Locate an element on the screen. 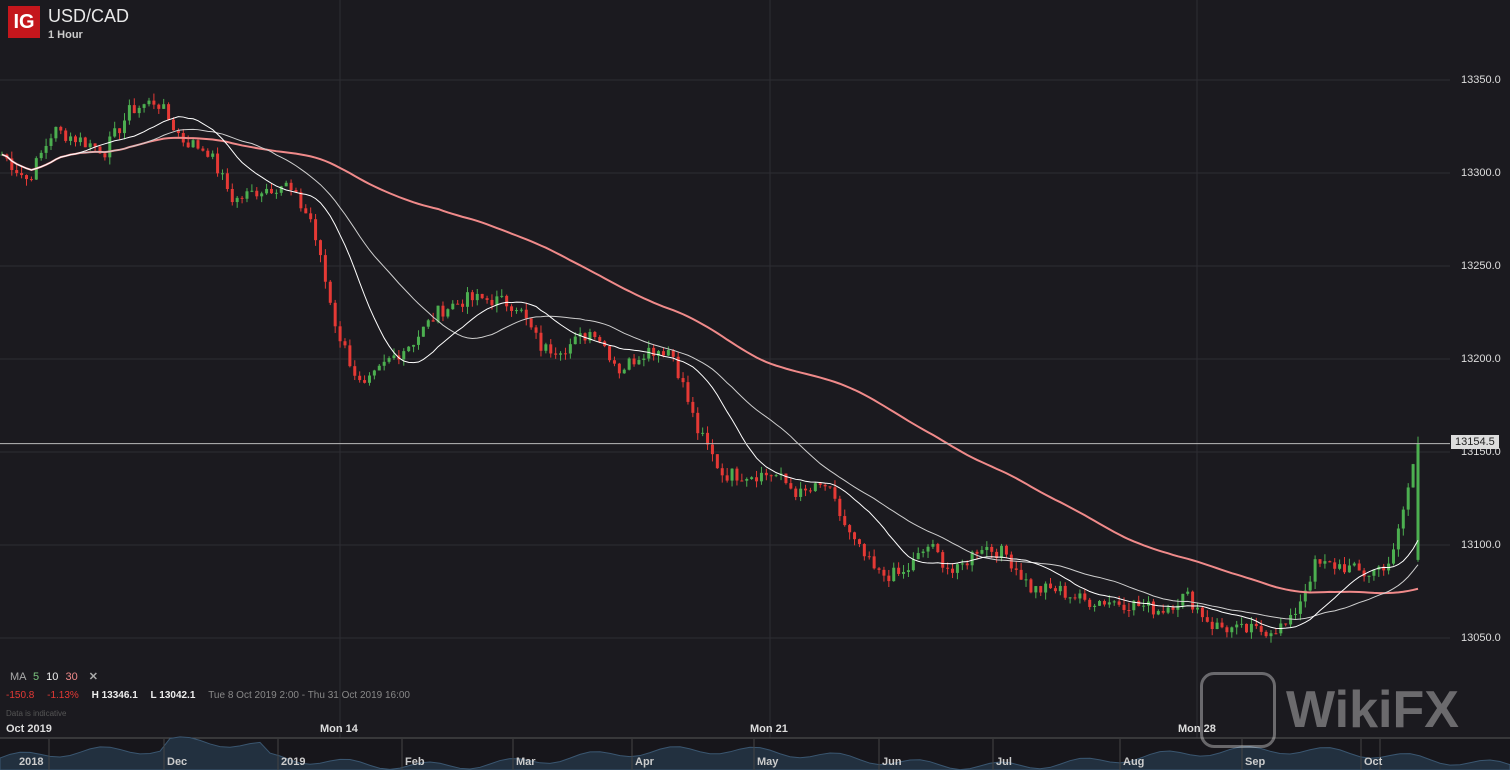 Image resolution: width=1510 pixels, height=770 pixels. current-price-label: 13154.5 is located at coordinates (1475, 442).